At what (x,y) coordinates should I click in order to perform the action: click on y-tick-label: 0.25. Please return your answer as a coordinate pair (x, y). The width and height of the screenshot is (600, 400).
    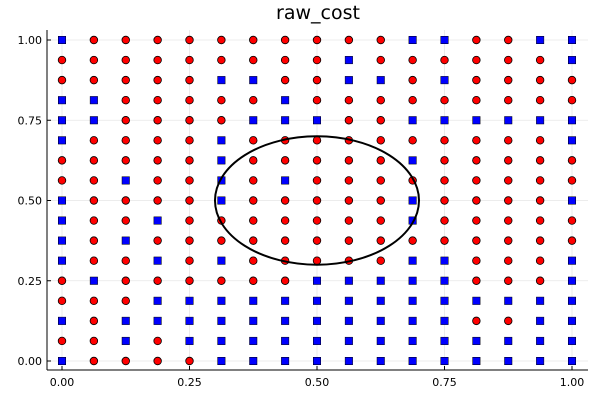
    Looking at the image, I should click on (30, 281).